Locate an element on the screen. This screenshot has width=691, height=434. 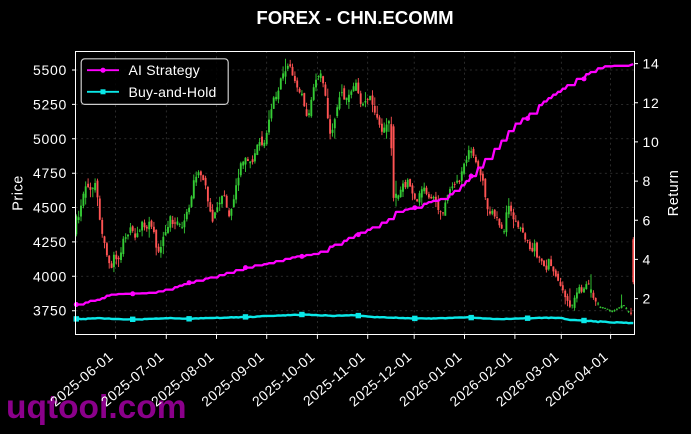
svg-text: 5000 is located at coordinates (50, 139).